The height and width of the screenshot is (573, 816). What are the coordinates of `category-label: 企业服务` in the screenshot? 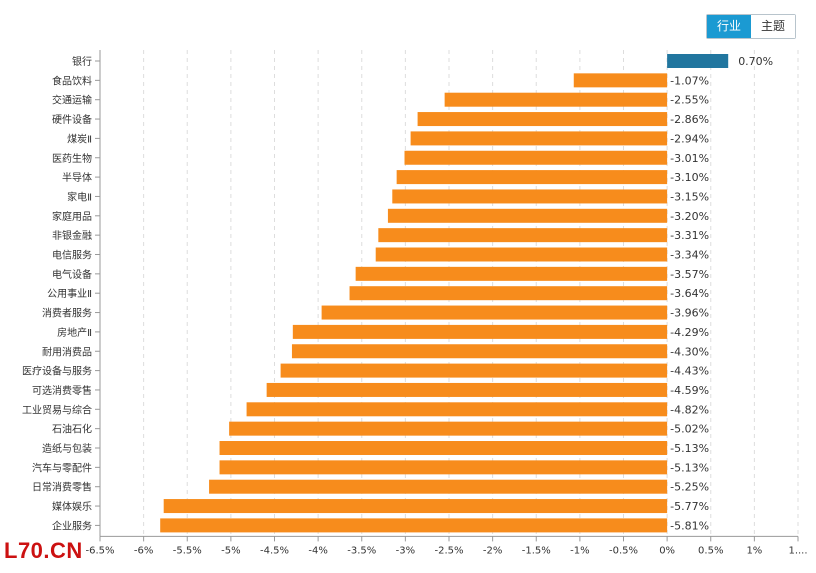 It's located at (72, 525).